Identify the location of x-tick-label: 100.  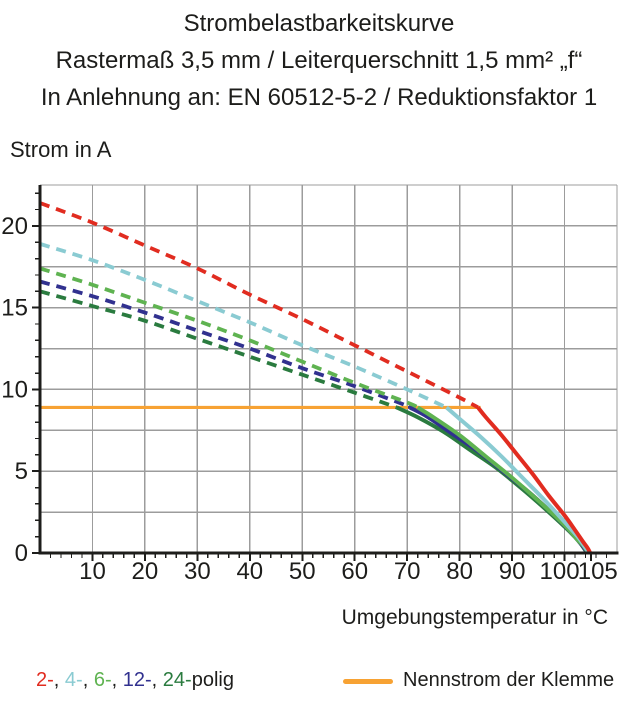
(560, 571).